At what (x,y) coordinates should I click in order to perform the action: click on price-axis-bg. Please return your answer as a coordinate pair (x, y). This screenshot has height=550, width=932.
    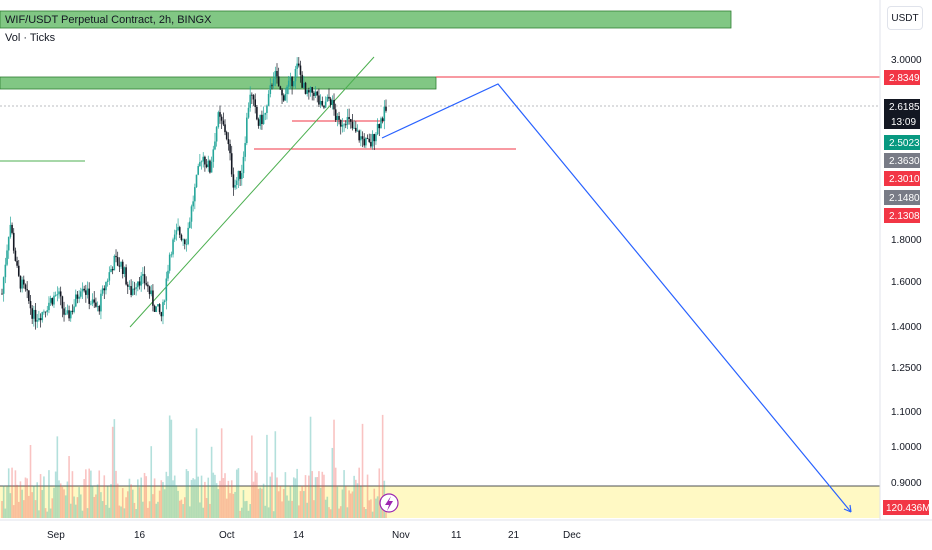
    Looking at the image, I should click on (906, 275).